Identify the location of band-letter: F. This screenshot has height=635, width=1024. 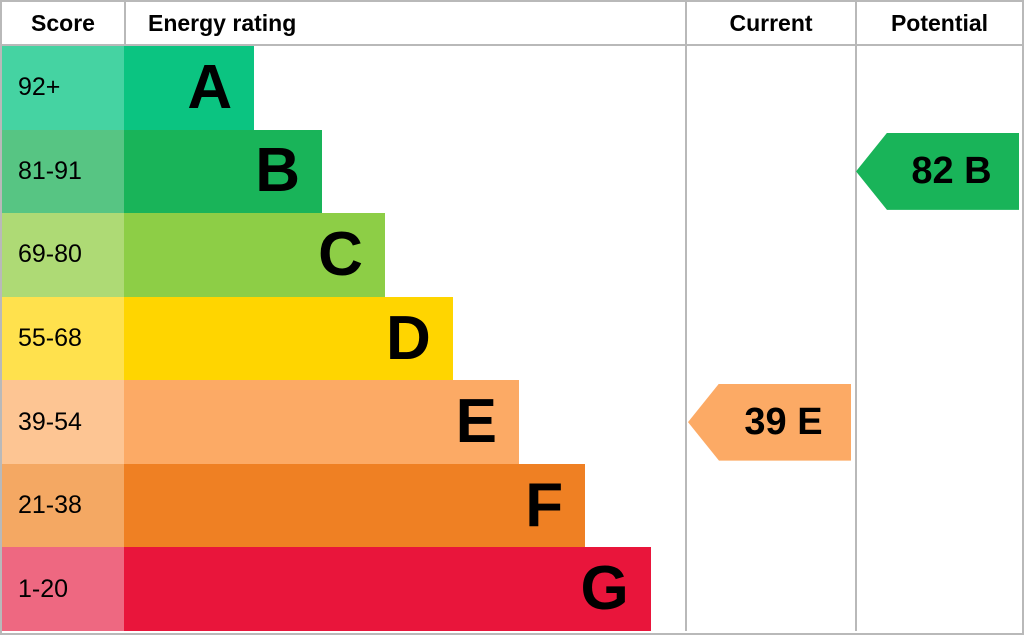
(544, 505).